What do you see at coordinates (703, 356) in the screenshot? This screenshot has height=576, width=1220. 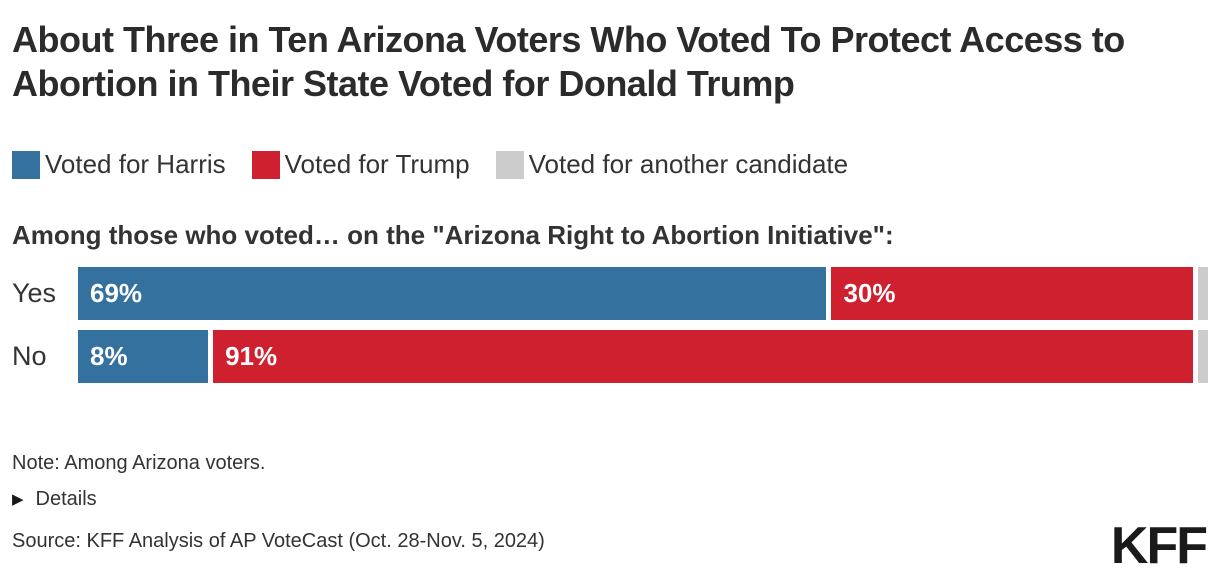 I see `bar-segment-no-trump: 91%` at bounding box center [703, 356].